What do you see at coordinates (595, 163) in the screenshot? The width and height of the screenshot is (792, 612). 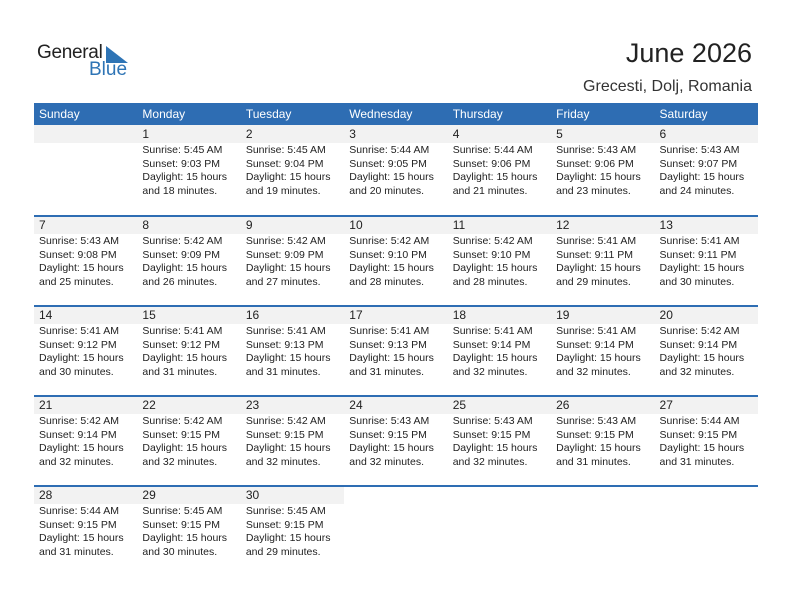 I see `sunset-text: Sunset: 9:06 PM` at bounding box center [595, 163].